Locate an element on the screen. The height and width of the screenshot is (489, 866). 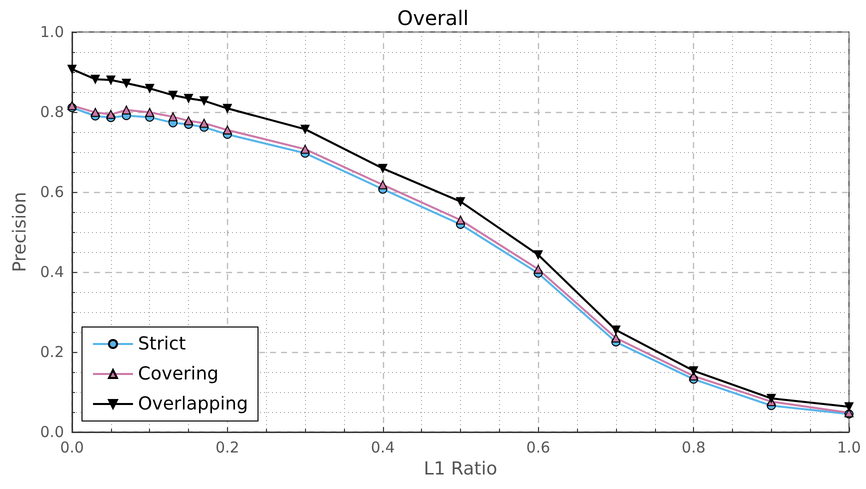
y-tick-label: 0.2 is located at coordinates (52, 352).